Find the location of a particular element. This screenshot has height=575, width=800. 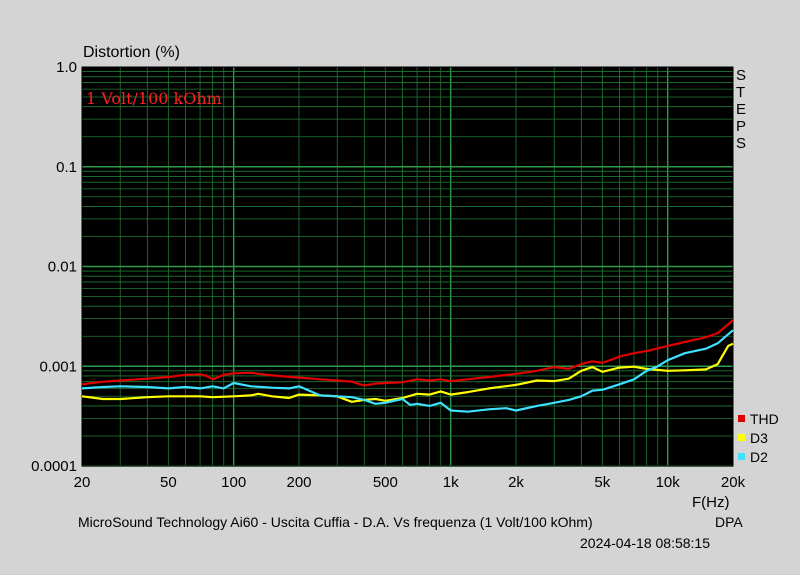

footer-brand: DPA is located at coordinates (729, 522).